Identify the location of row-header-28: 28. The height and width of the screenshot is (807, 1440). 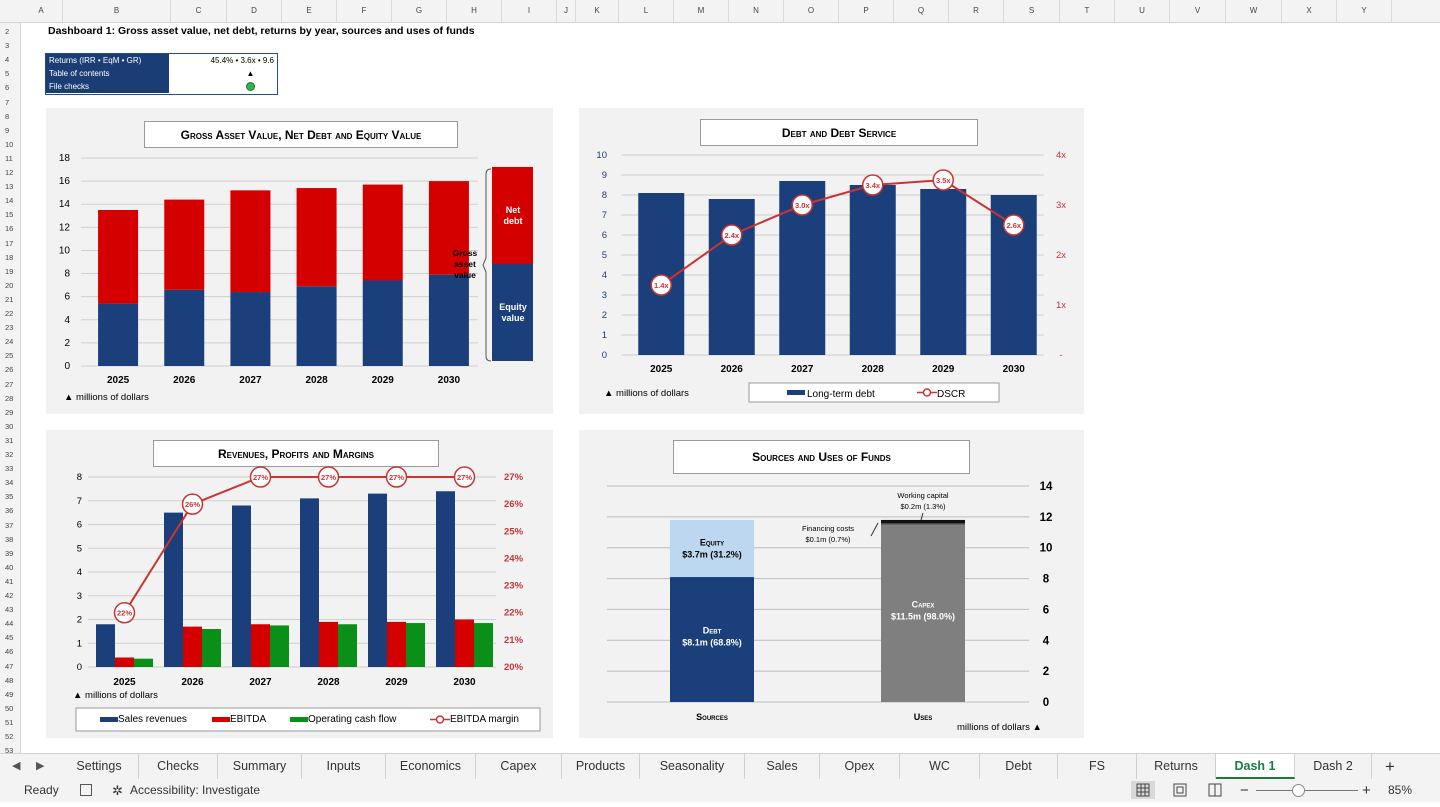
(9, 398).